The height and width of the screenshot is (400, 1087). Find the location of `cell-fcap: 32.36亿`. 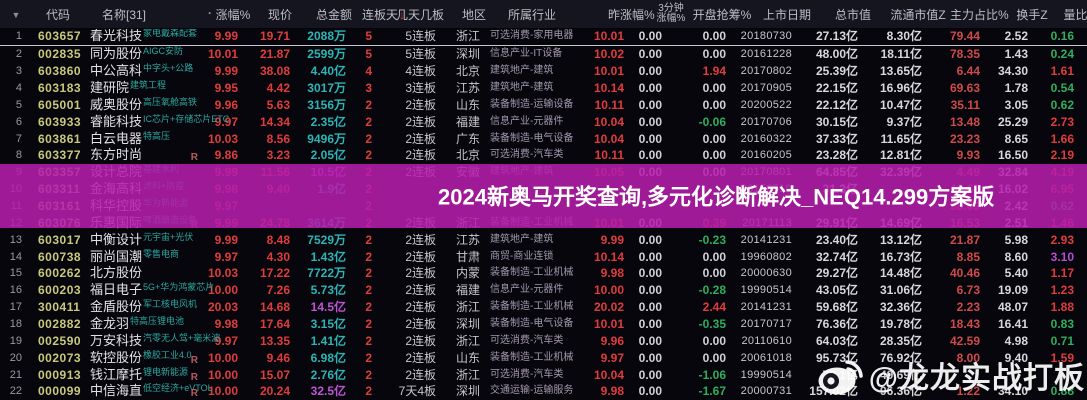

cell-fcap: 32.36亿 is located at coordinates (900, 307).